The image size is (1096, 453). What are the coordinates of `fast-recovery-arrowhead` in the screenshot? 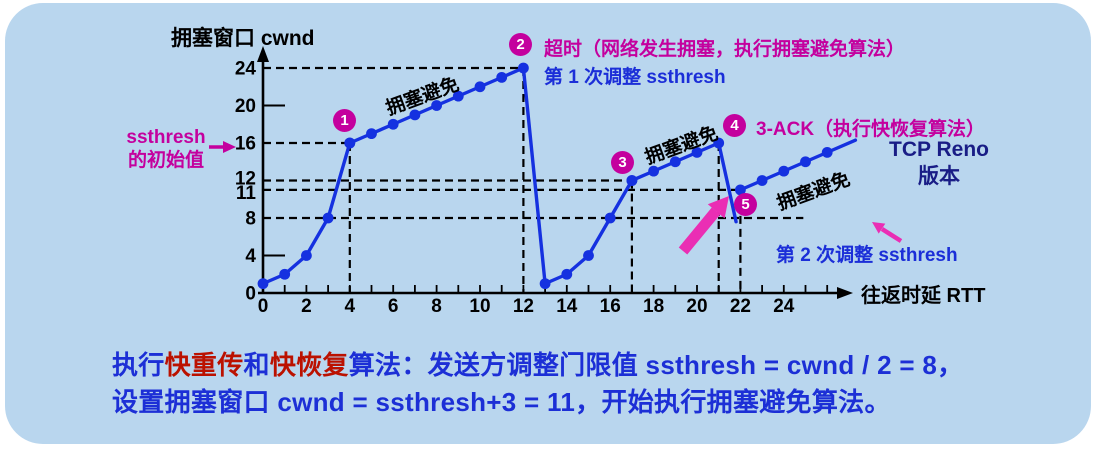 It's located at (718, 207).